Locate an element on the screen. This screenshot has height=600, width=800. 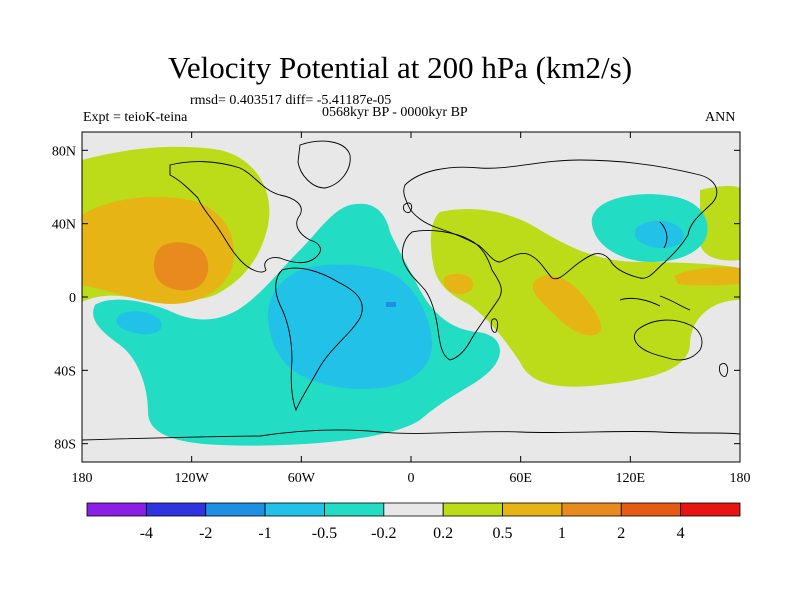
colorbar-label-8: 2 is located at coordinates (621, 533).